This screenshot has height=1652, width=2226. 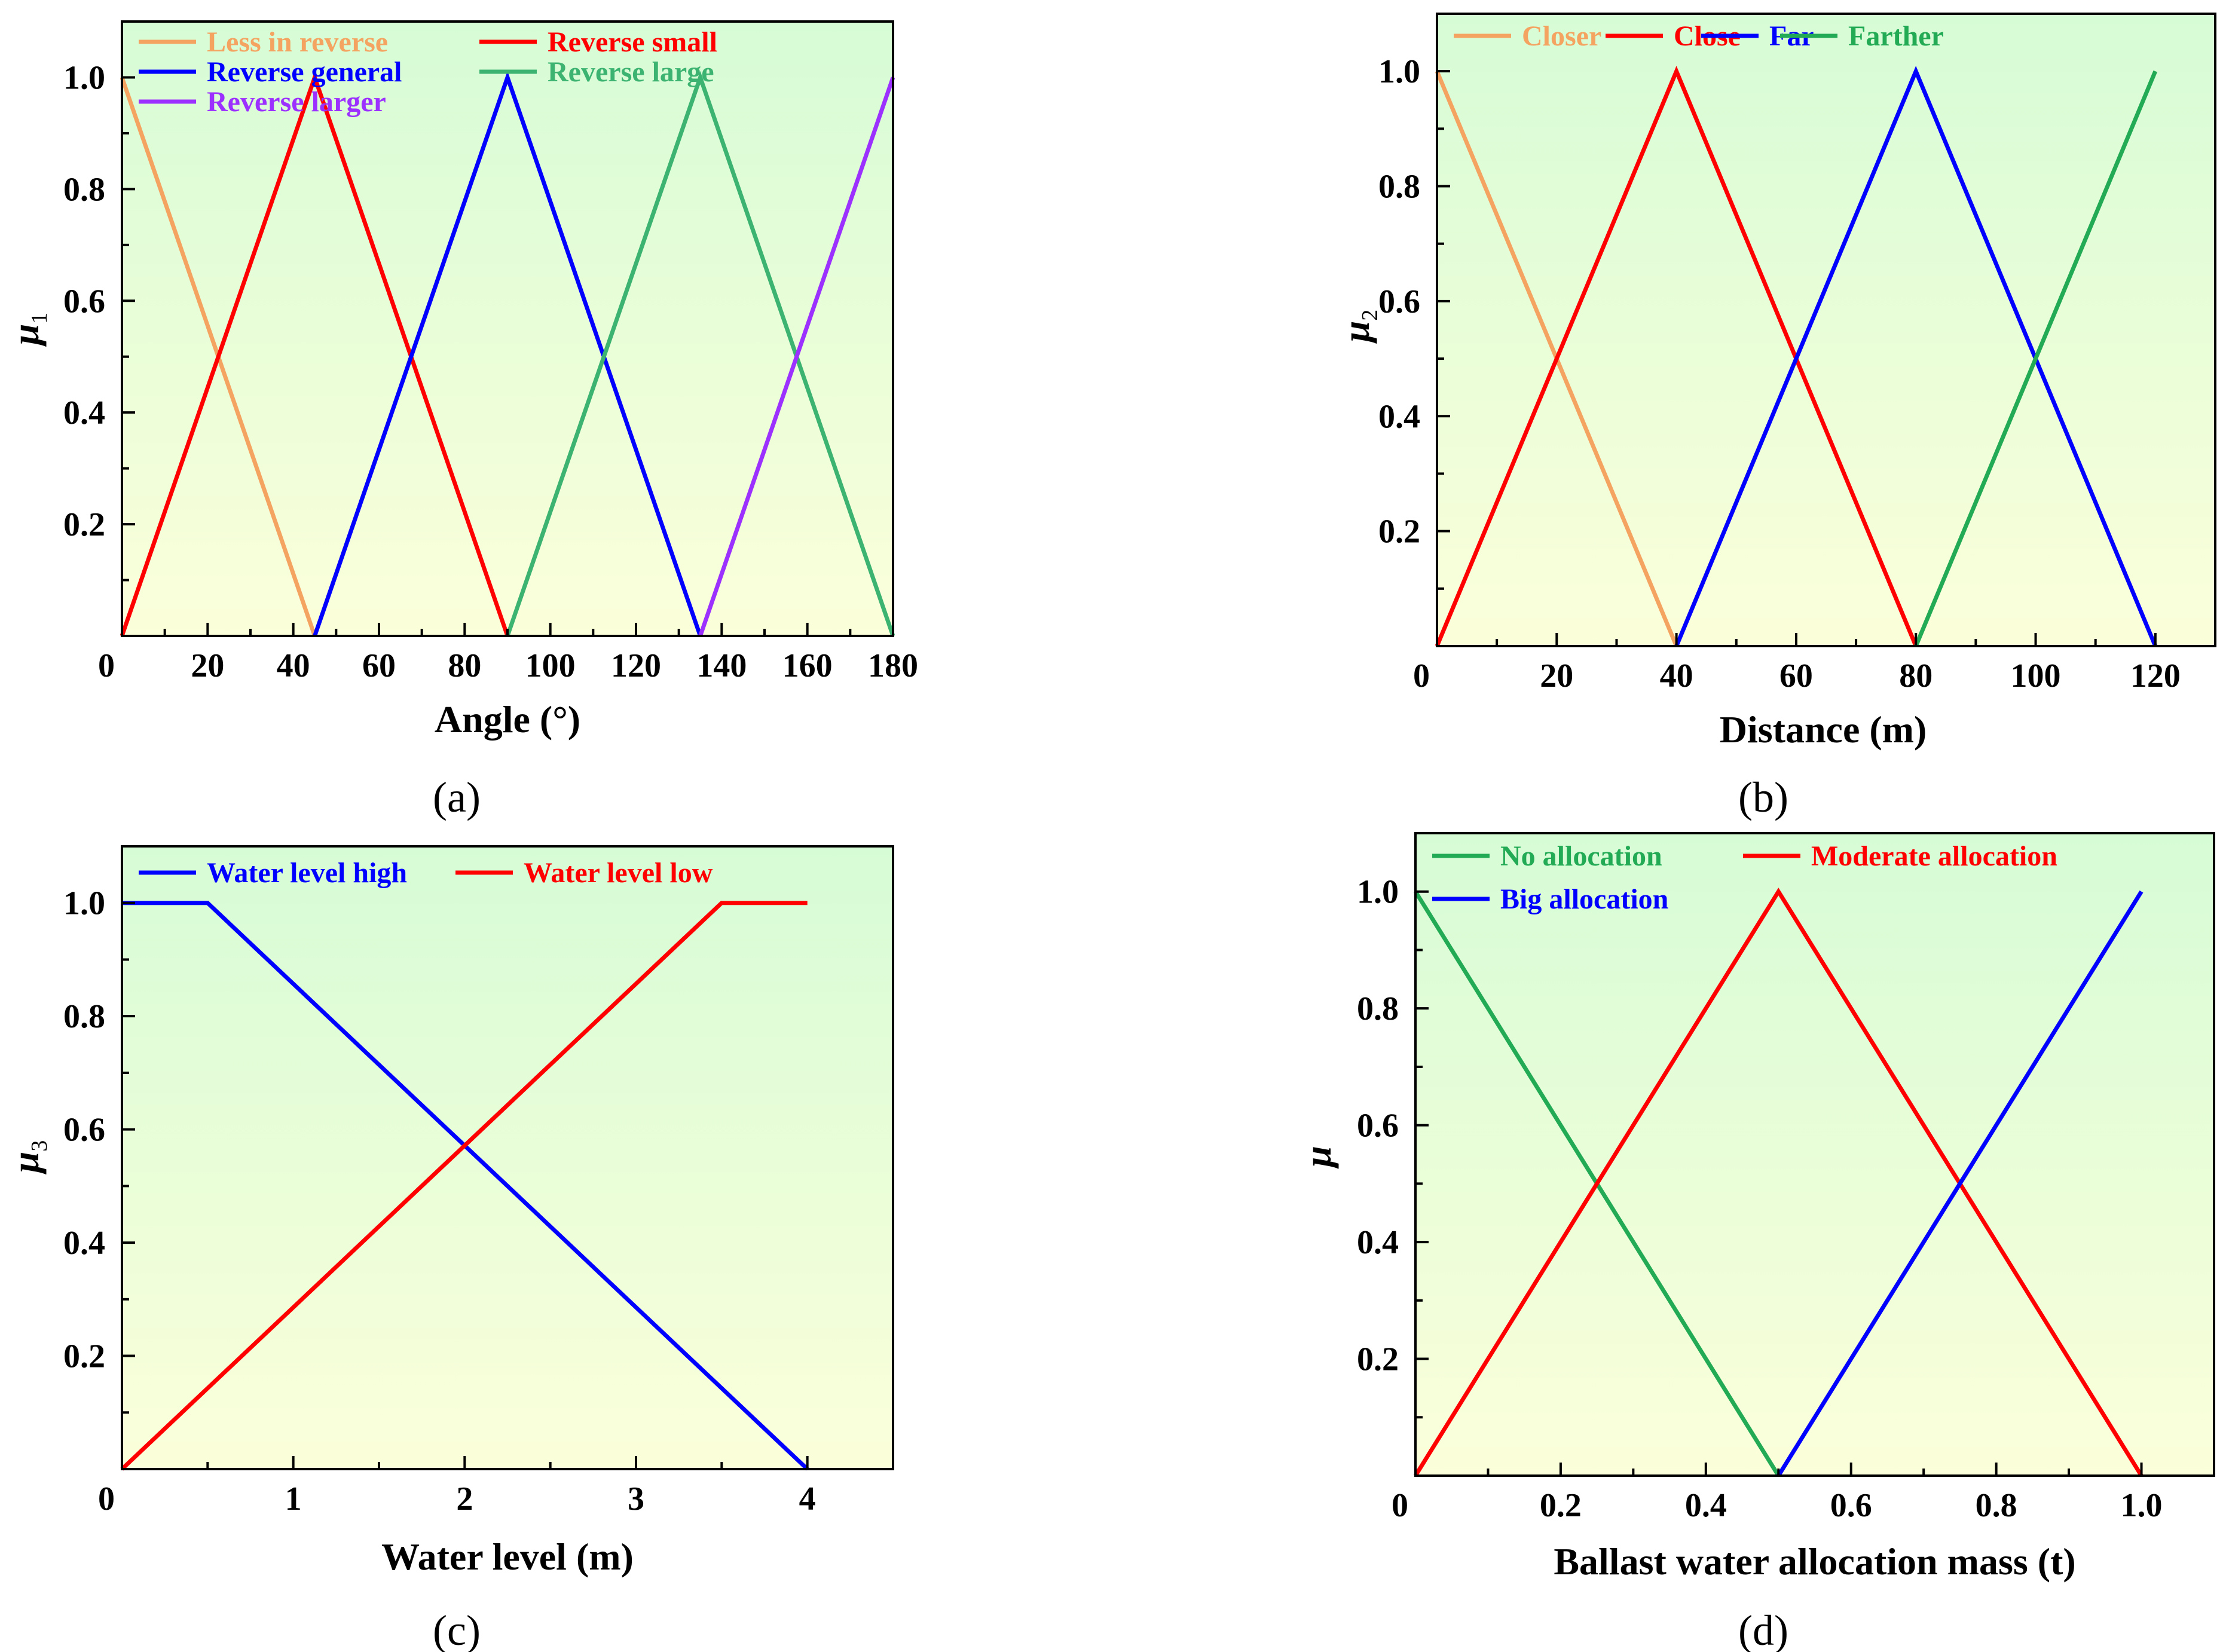 I want to click on x-axis-title: Distance (m), so click(x=1824, y=729).